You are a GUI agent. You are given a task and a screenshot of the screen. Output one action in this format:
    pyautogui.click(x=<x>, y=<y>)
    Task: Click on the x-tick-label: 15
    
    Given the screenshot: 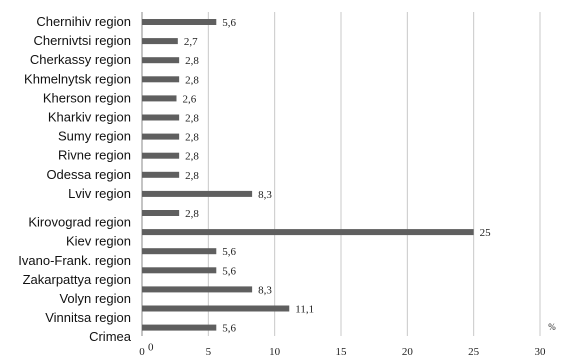 What is the action you would take?
    pyautogui.click(x=342, y=352)
    